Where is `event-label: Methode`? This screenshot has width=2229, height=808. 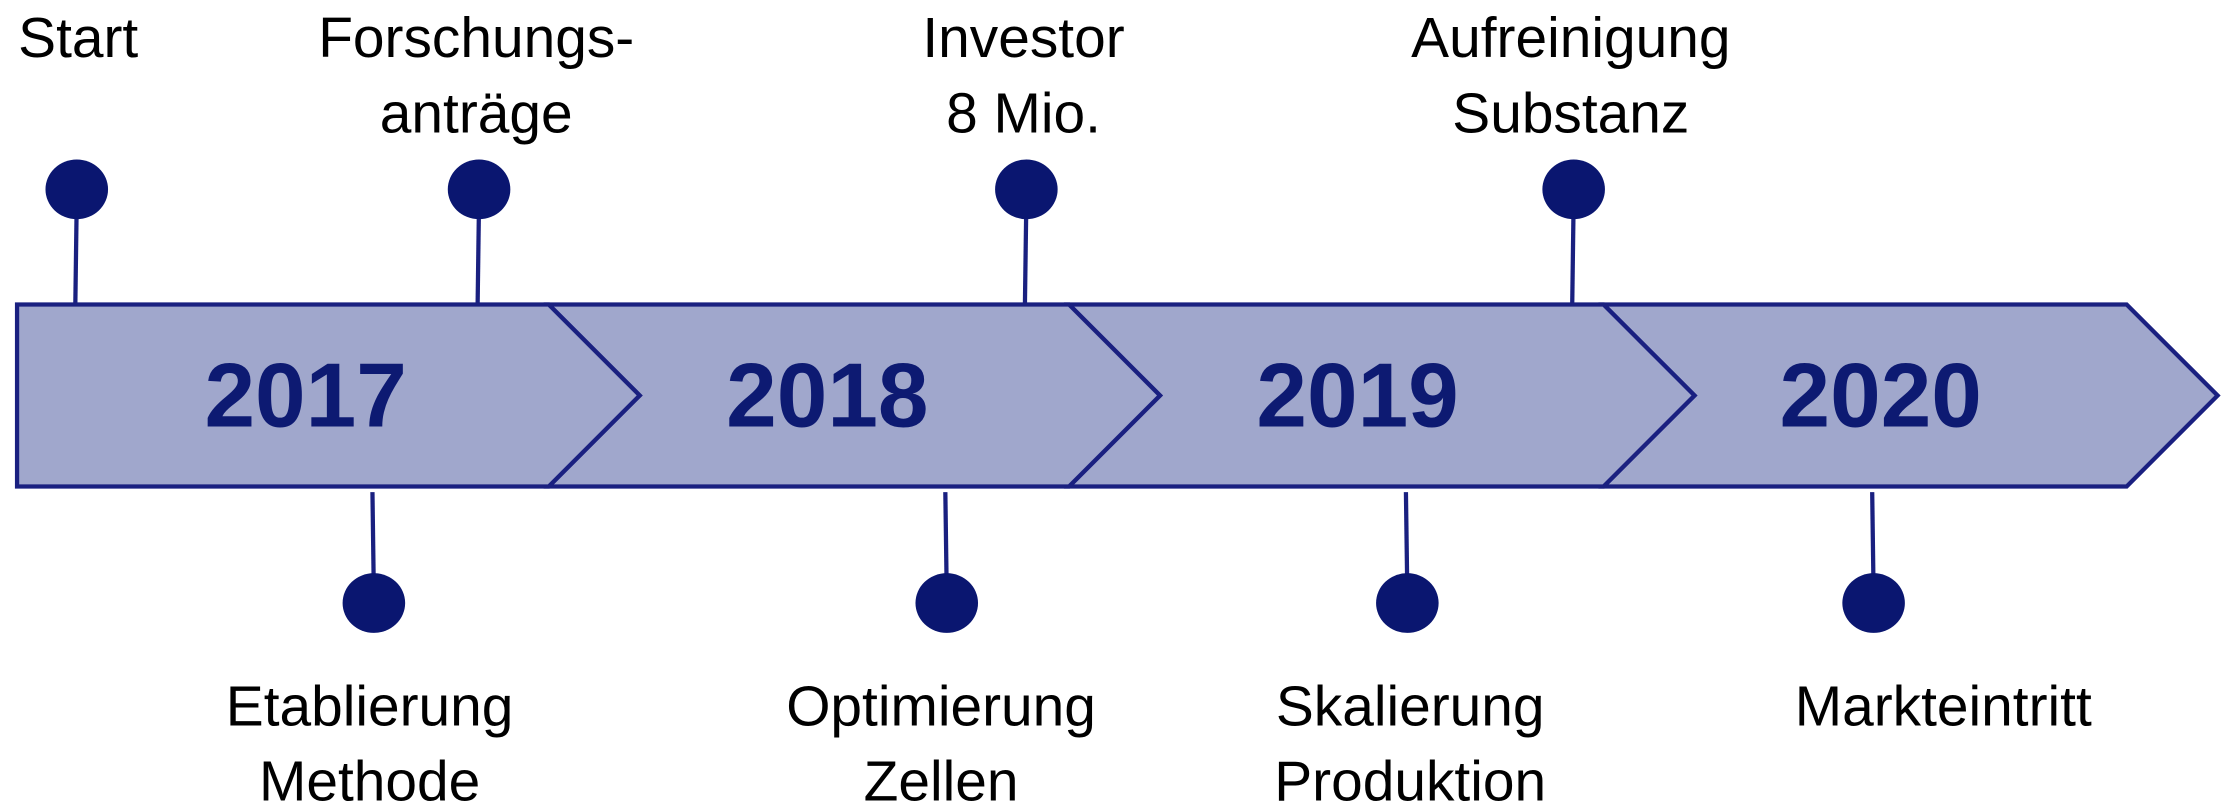
event-label: Methode is located at coordinates (369, 779).